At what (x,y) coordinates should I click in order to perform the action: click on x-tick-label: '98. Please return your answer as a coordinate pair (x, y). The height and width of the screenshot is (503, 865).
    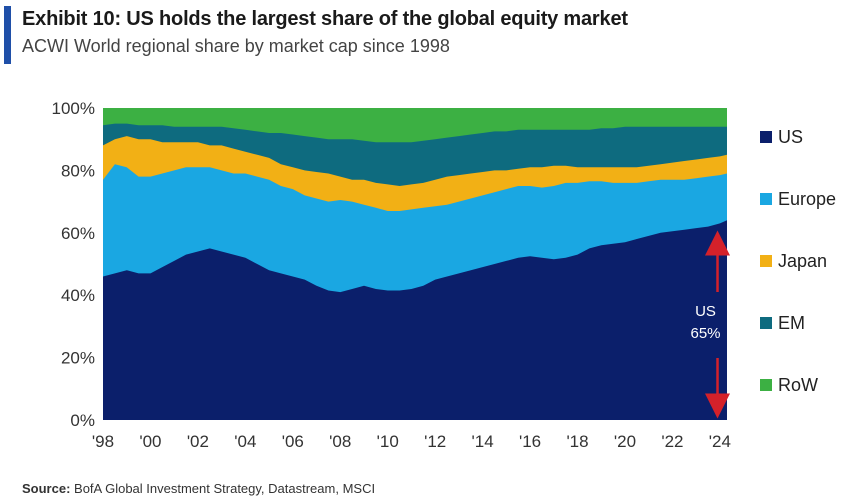
    Looking at the image, I should click on (103, 441).